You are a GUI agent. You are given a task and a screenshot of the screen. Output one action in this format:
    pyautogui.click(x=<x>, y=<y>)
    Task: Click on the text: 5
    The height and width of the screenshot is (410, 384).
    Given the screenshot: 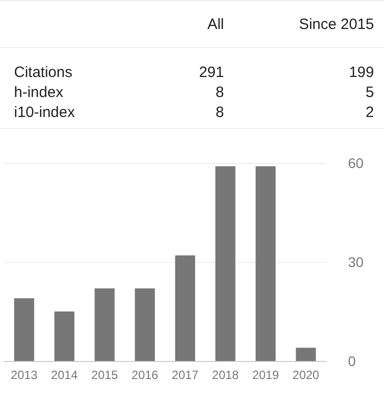 What is the action you would take?
    pyautogui.click(x=369, y=92)
    